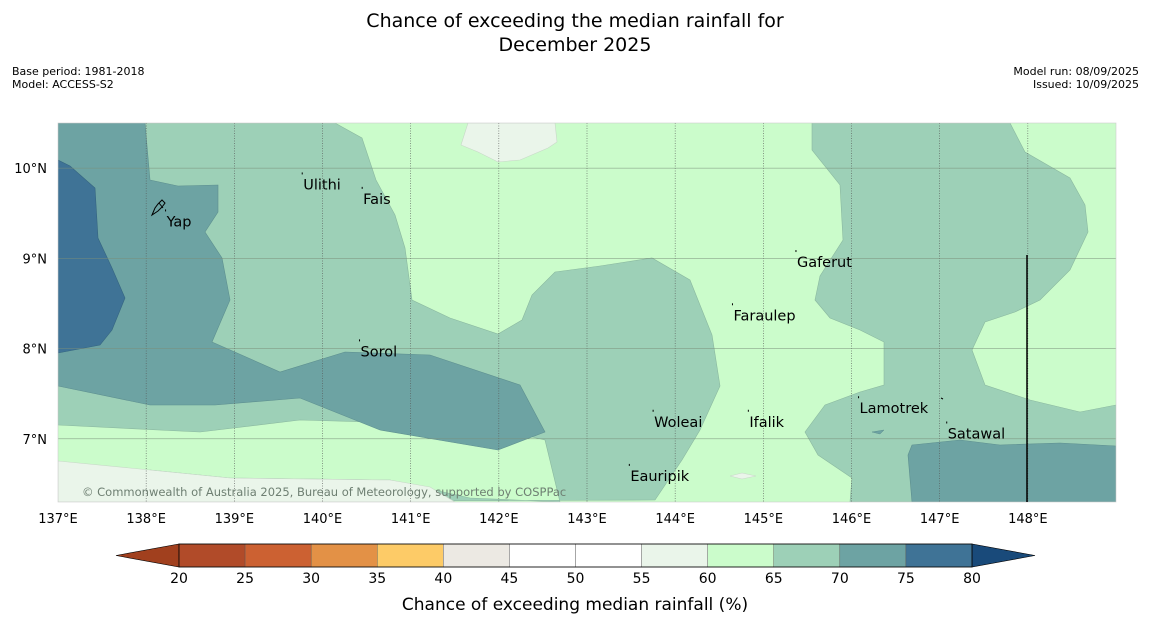  I want to click on colorbar-tick-label: 65, so click(774, 579).